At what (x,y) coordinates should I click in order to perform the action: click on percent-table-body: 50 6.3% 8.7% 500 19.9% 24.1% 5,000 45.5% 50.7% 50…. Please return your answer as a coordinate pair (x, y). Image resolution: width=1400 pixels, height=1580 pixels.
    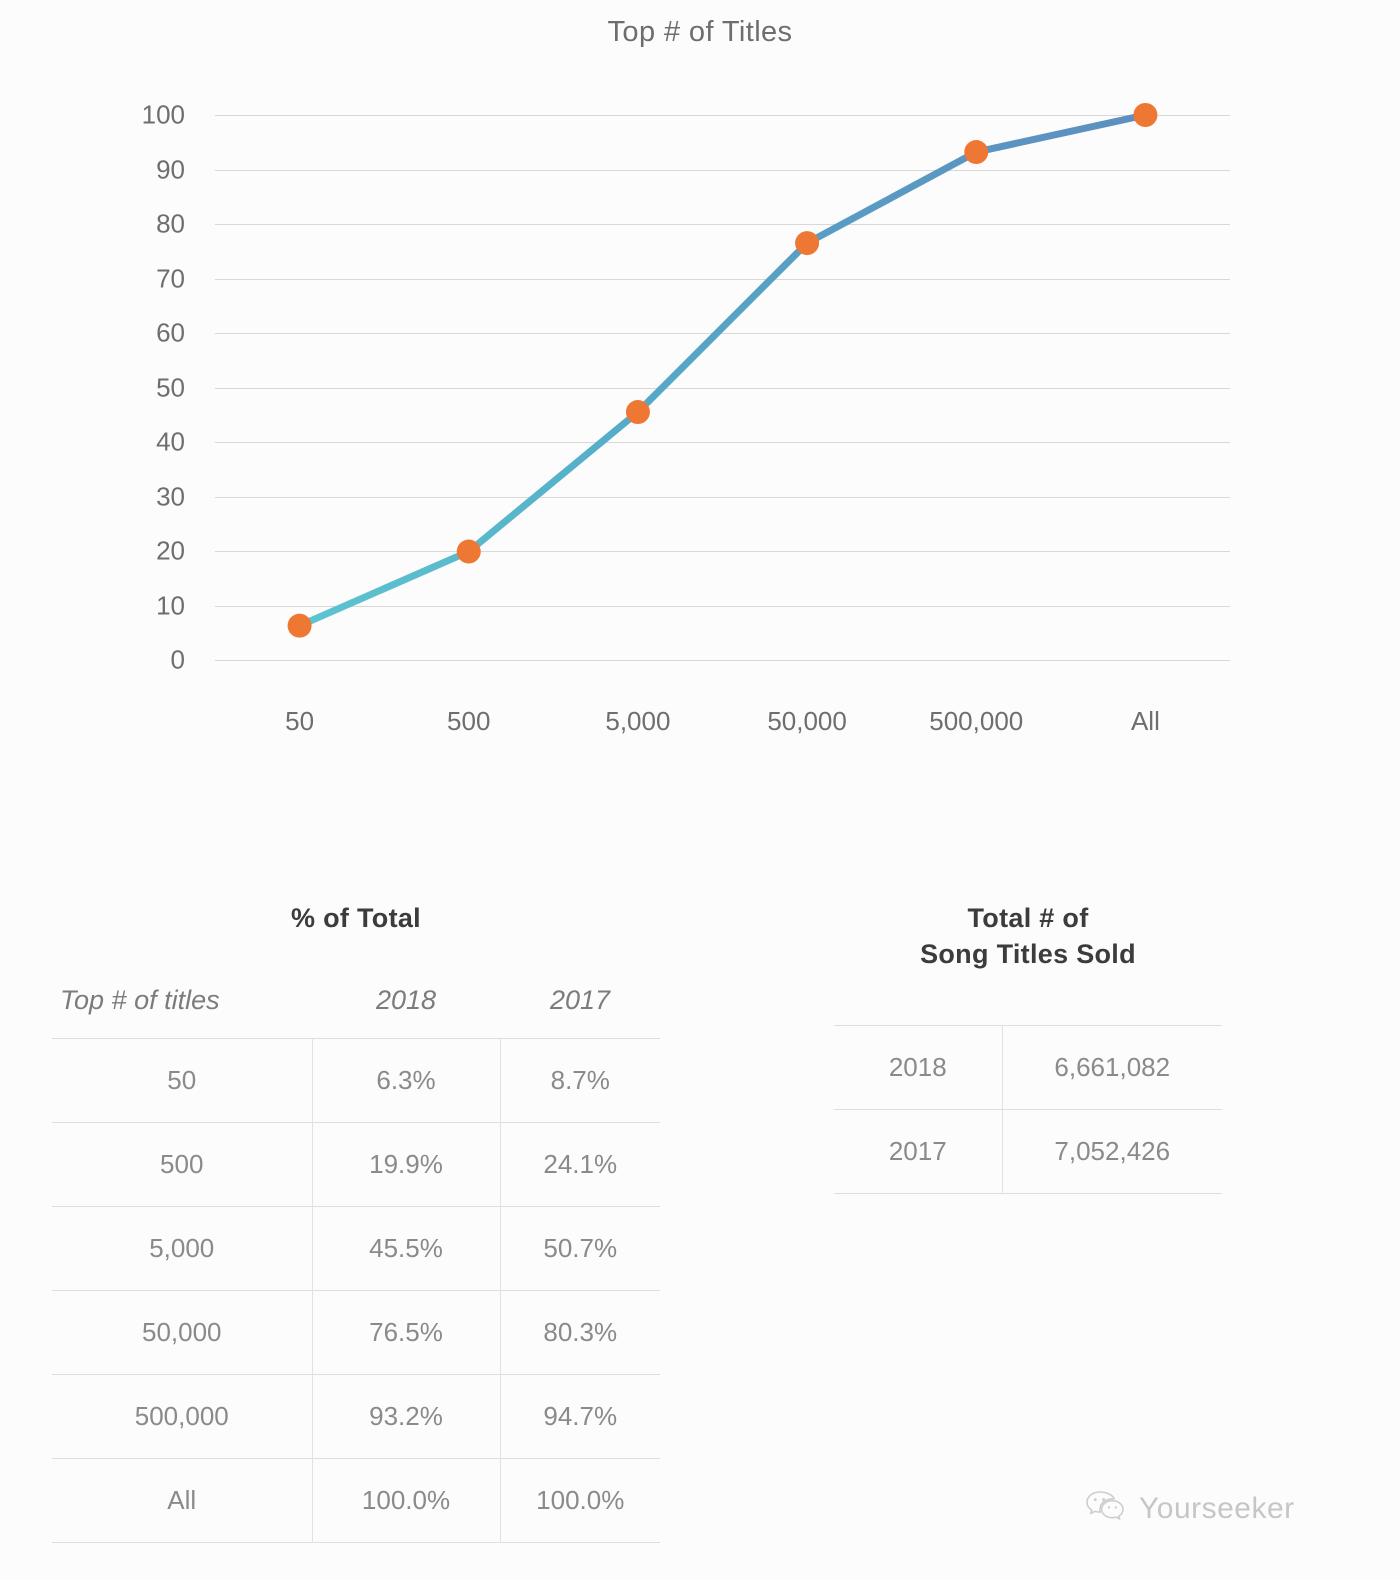
    Looking at the image, I should click on (356, 1290).